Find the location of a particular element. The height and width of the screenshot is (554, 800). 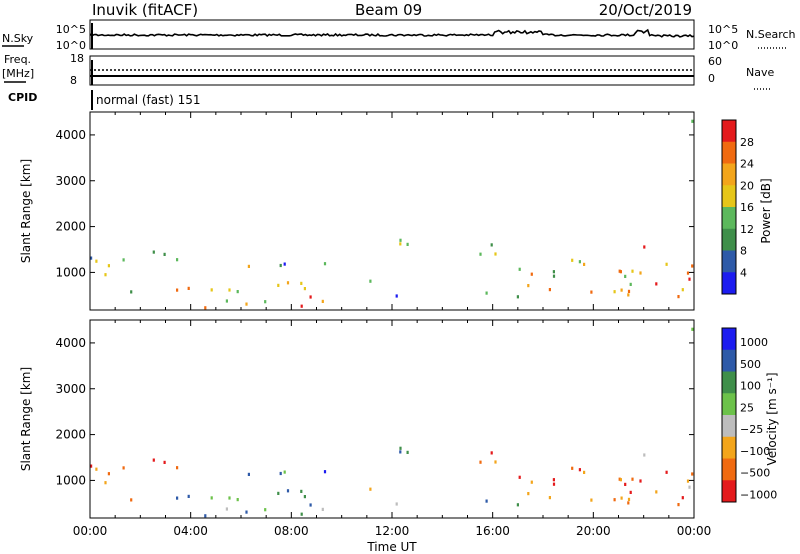

nsearch-label: N.Search is located at coordinates (771, 34).